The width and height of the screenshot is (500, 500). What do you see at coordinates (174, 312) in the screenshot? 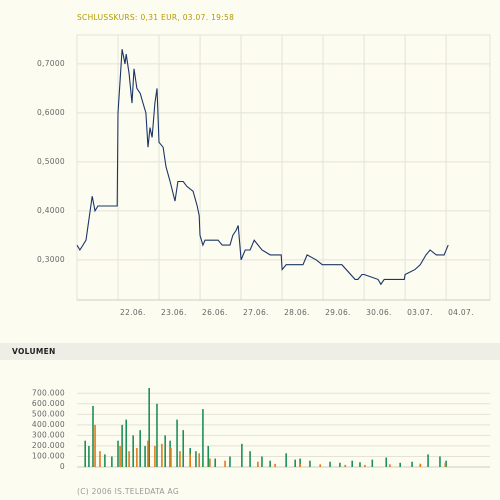
I see `x-tick-label: 23.06.` at bounding box center [174, 312].